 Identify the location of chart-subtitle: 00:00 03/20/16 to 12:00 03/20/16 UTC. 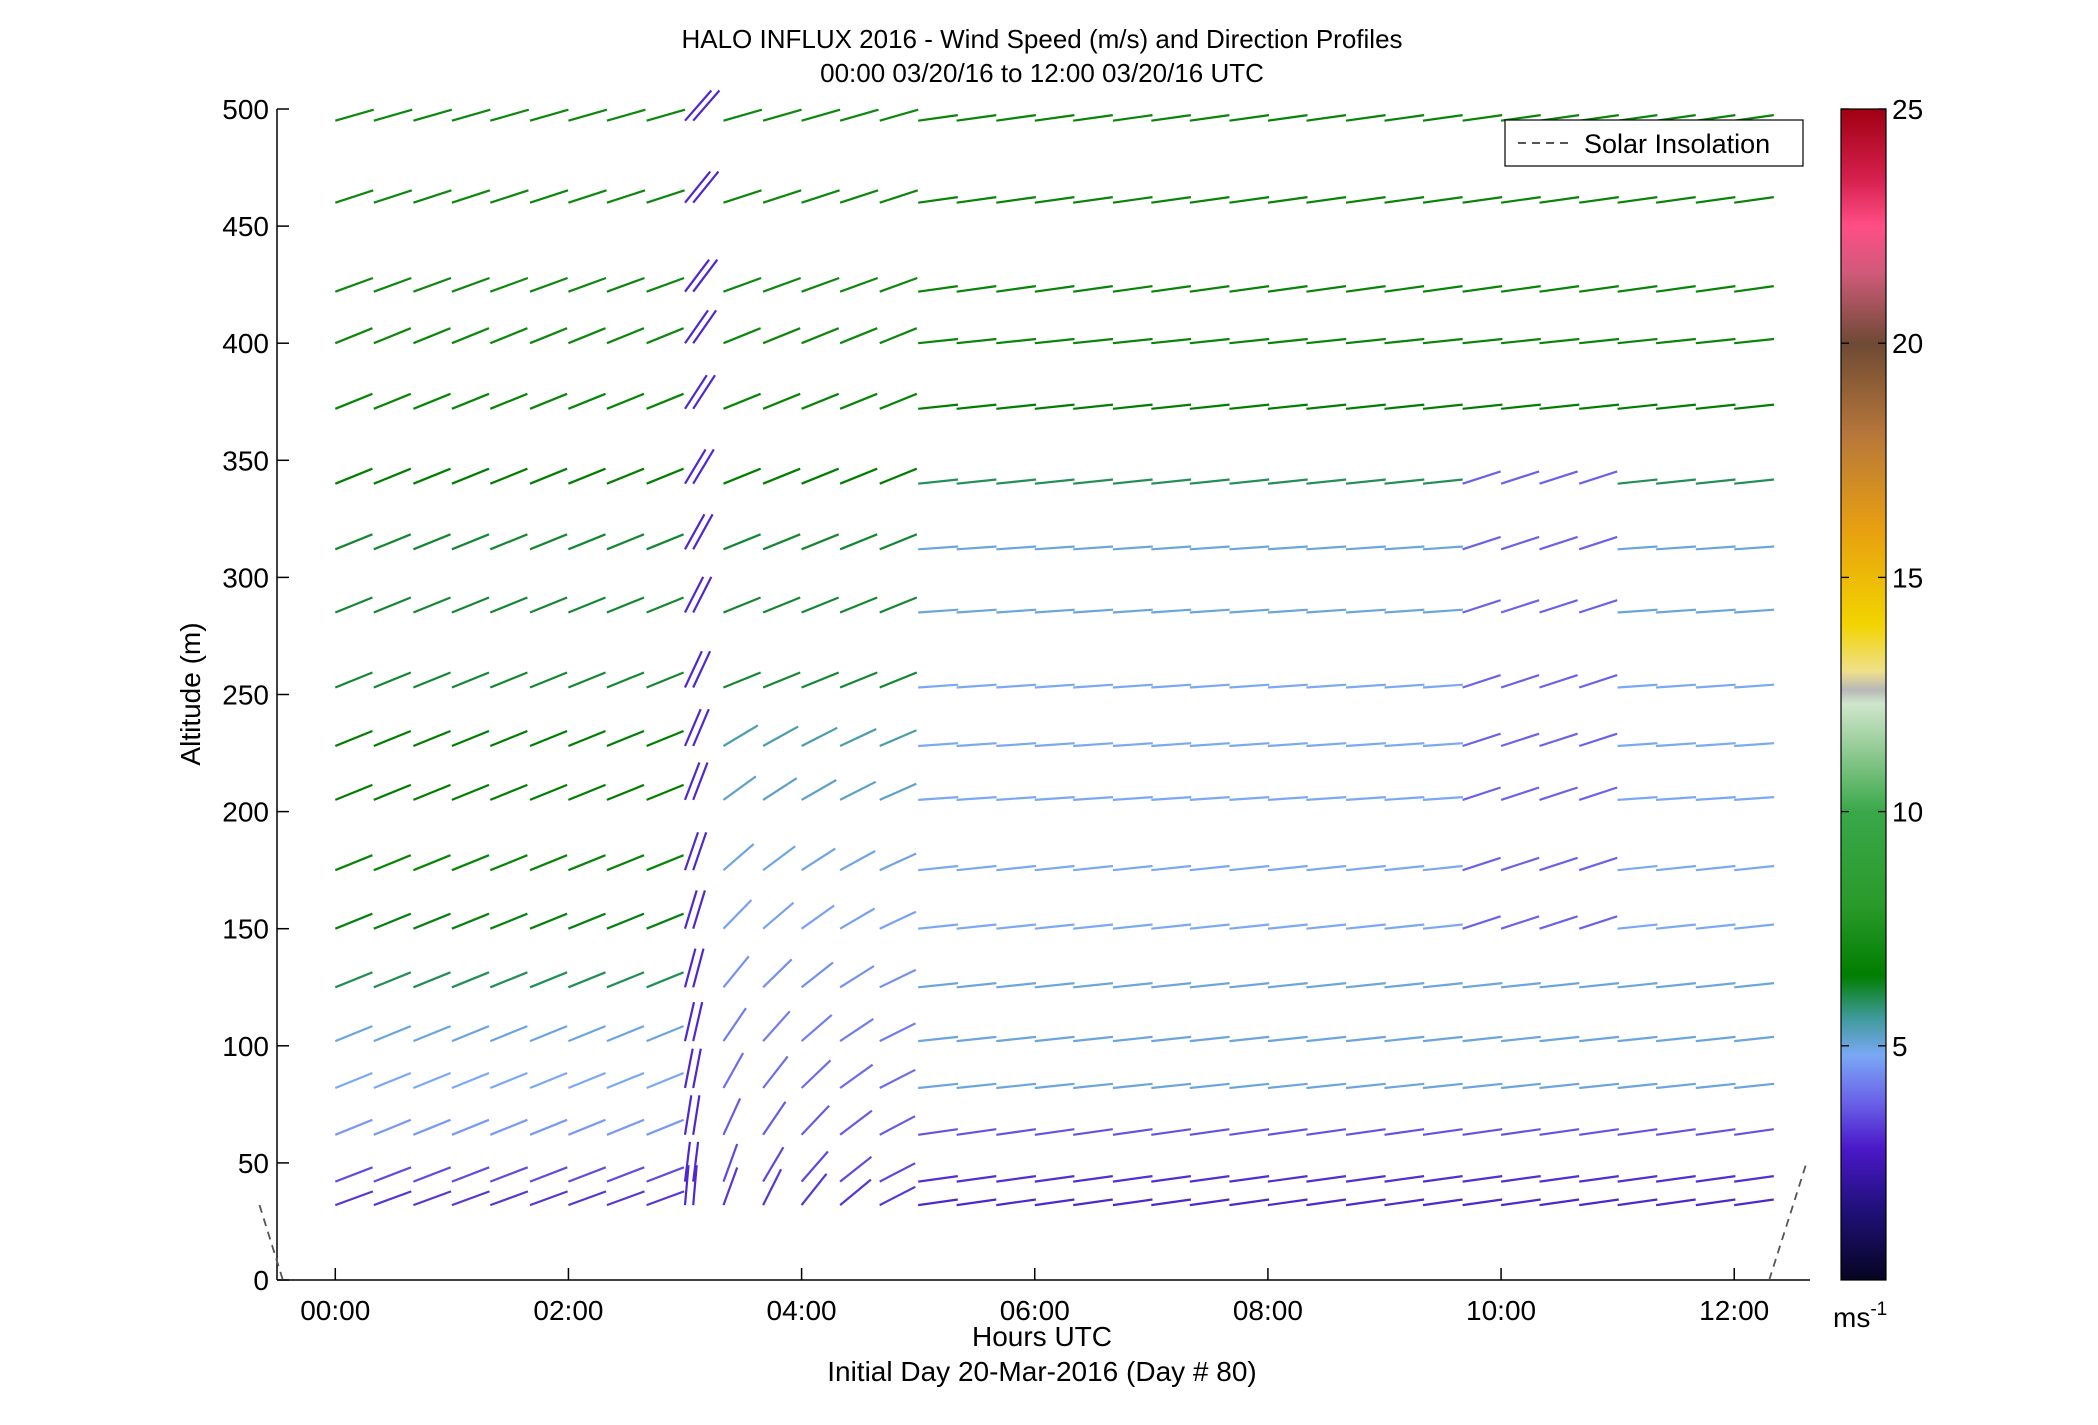
(1042, 73).